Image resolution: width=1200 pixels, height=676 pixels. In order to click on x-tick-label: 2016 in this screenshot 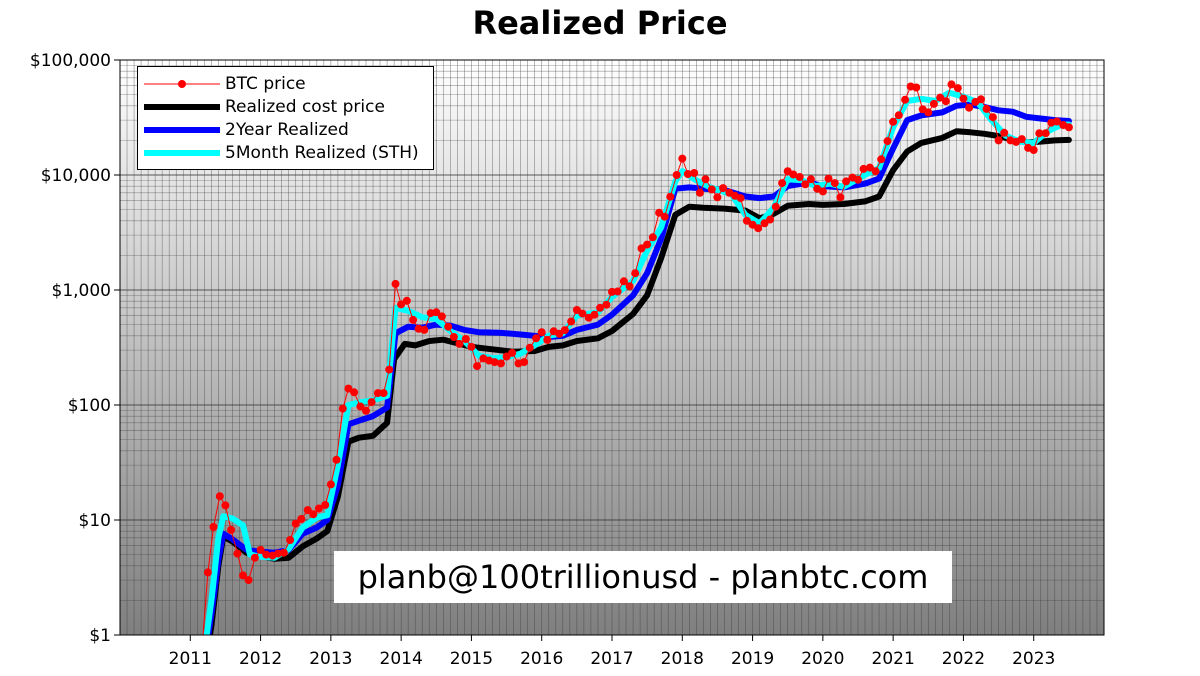, I will do `click(541, 659)`.